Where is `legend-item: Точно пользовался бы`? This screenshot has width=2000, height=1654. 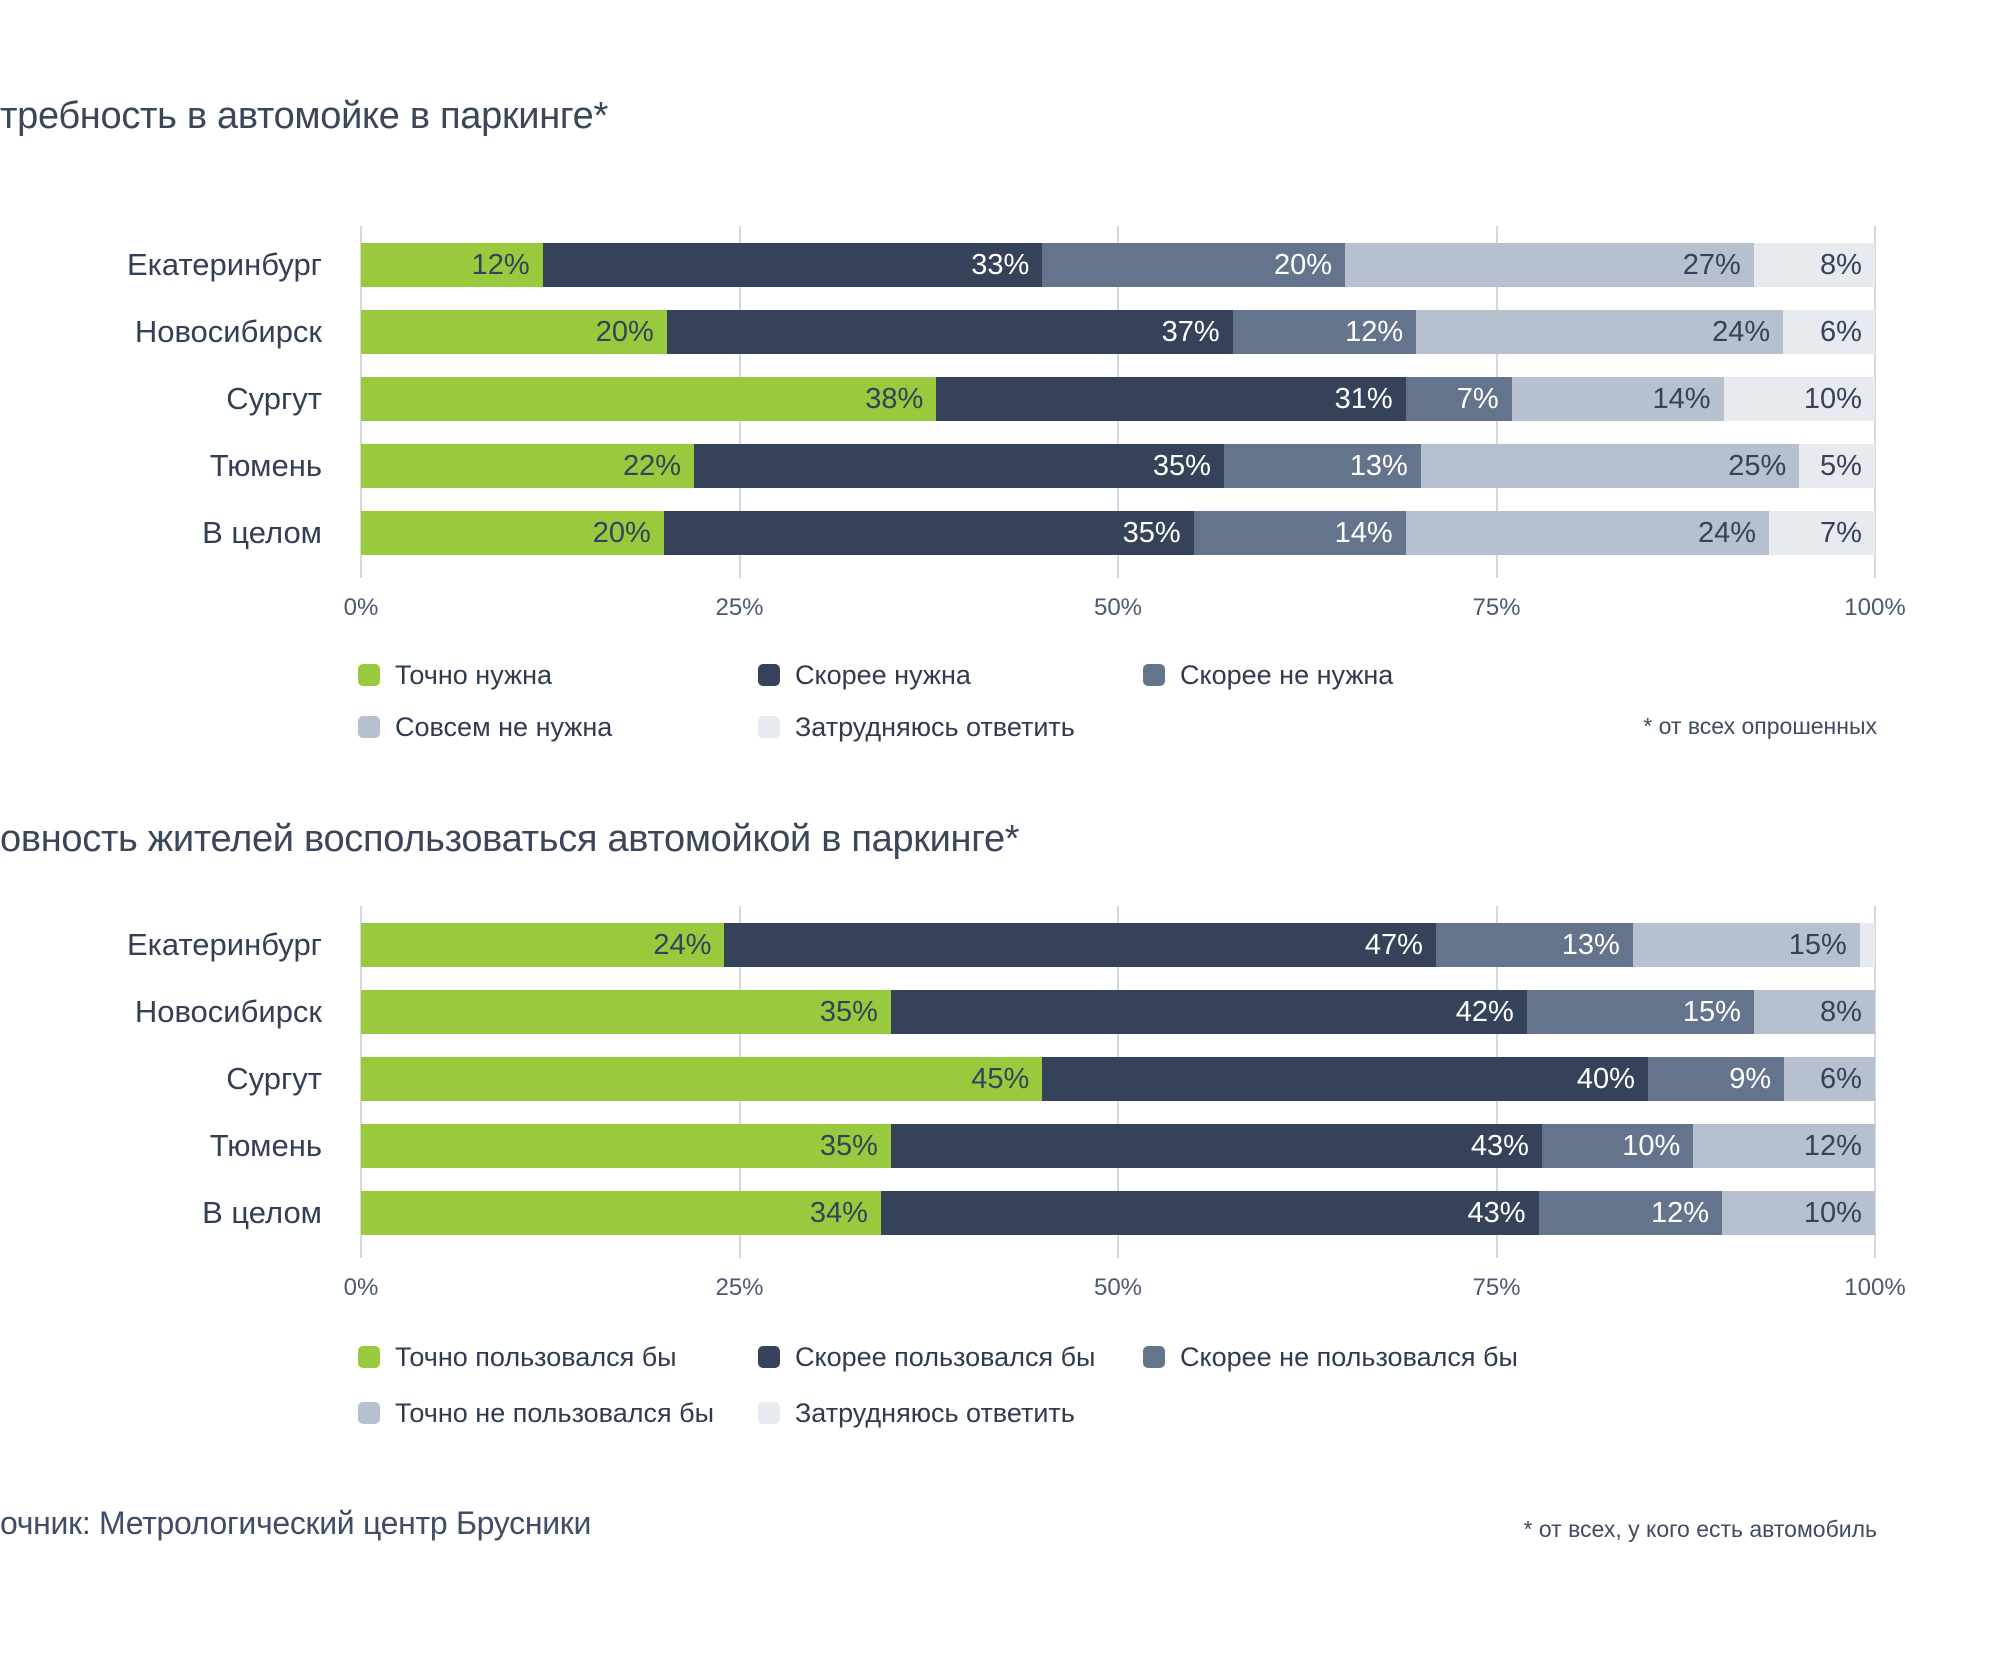
legend-item: Точно пользовался бы is located at coordinates (517, 1357).